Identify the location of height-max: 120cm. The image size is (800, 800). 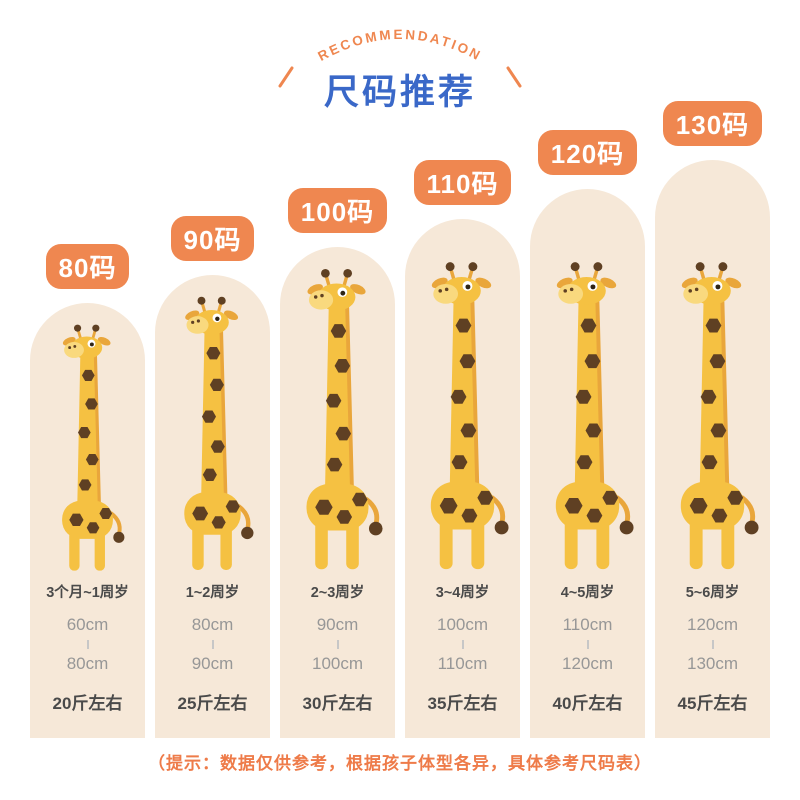
(587, 663).